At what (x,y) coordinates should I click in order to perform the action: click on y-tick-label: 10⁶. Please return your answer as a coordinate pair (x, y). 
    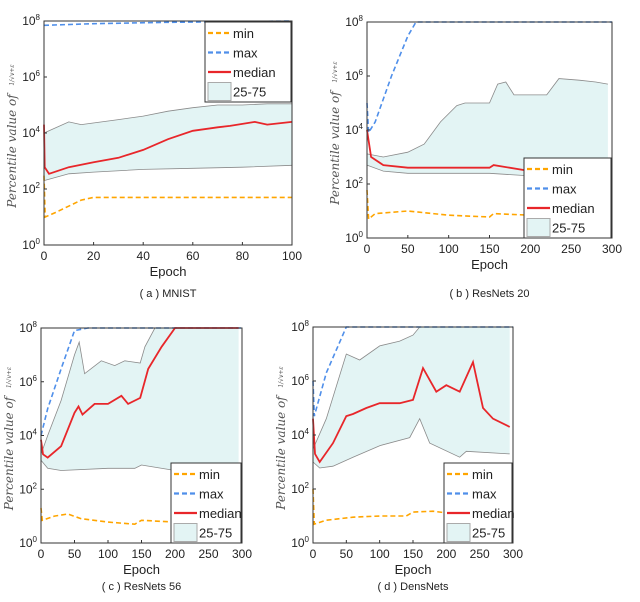
    Looking at the image, I should click on (300, 380).